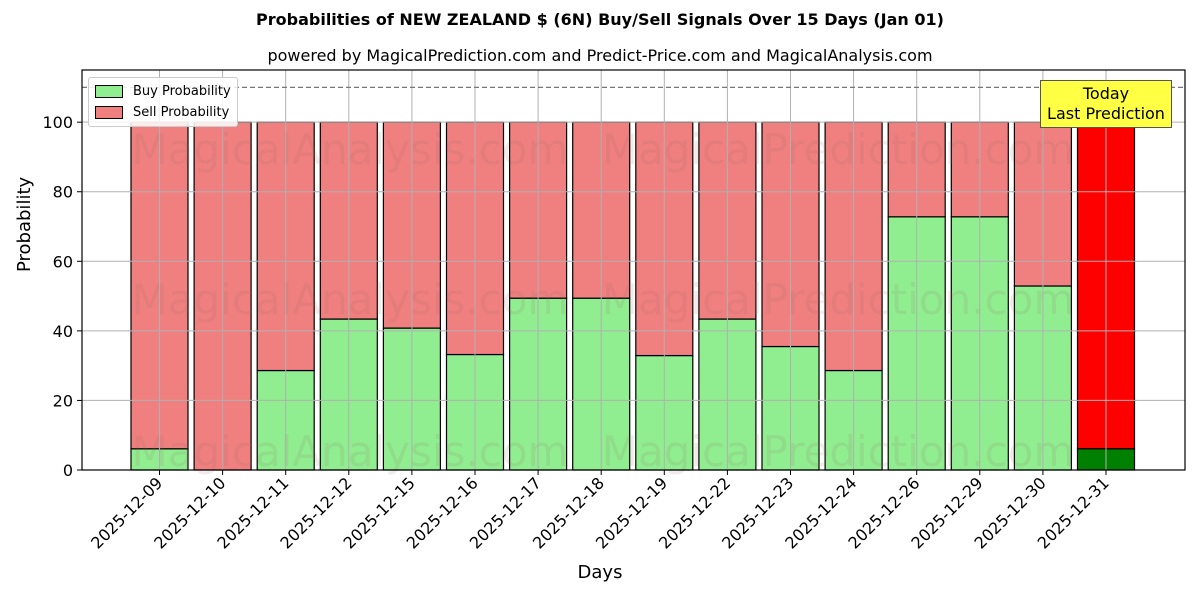 This screenshot has height=600, width=1200. What do you see at coordinates (600, 572) in the screenshot?
I see `x-axis-label: Days` at bounding box center [600, 572].